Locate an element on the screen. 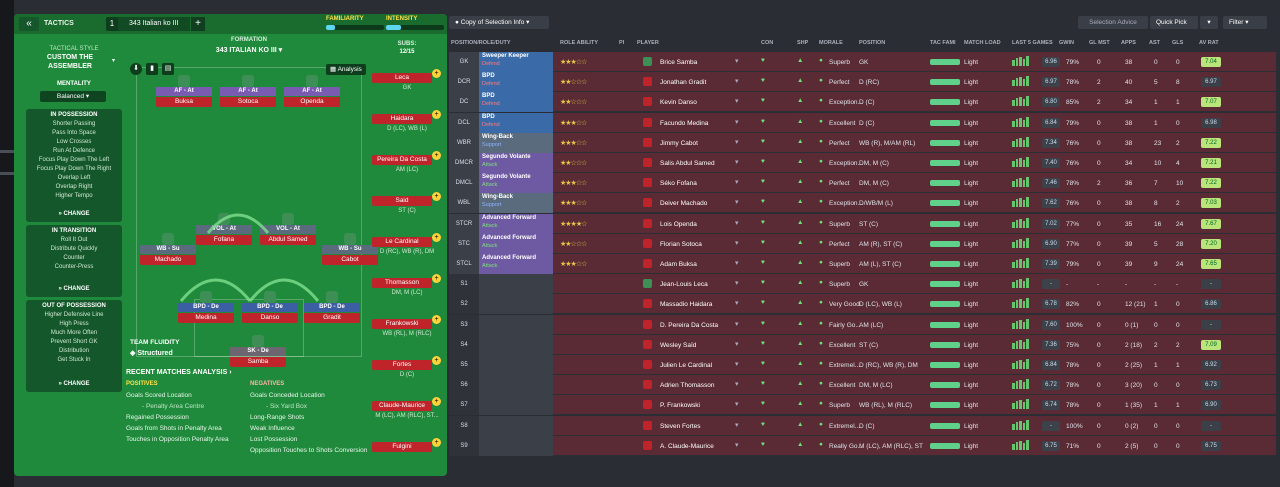 The height and width of the screenshot is (487, 1280). change-in-possession-button: » CHANGE is located at coordinates (74, 214).